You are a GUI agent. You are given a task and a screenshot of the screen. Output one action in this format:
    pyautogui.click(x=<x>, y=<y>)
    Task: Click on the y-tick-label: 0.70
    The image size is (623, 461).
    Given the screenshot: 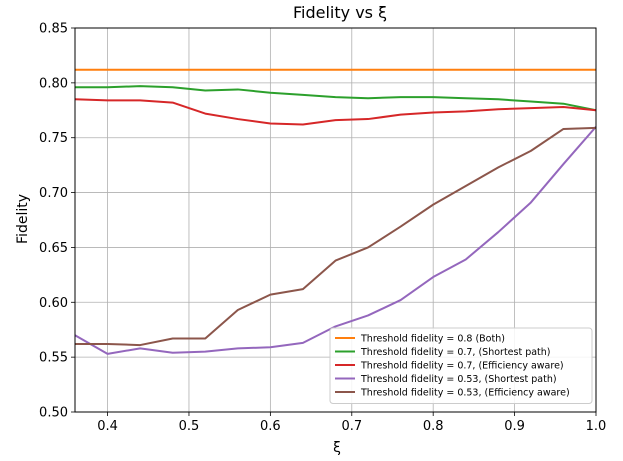 What is the action you would take?
    pyautogui.click(x=53, y=193)
    